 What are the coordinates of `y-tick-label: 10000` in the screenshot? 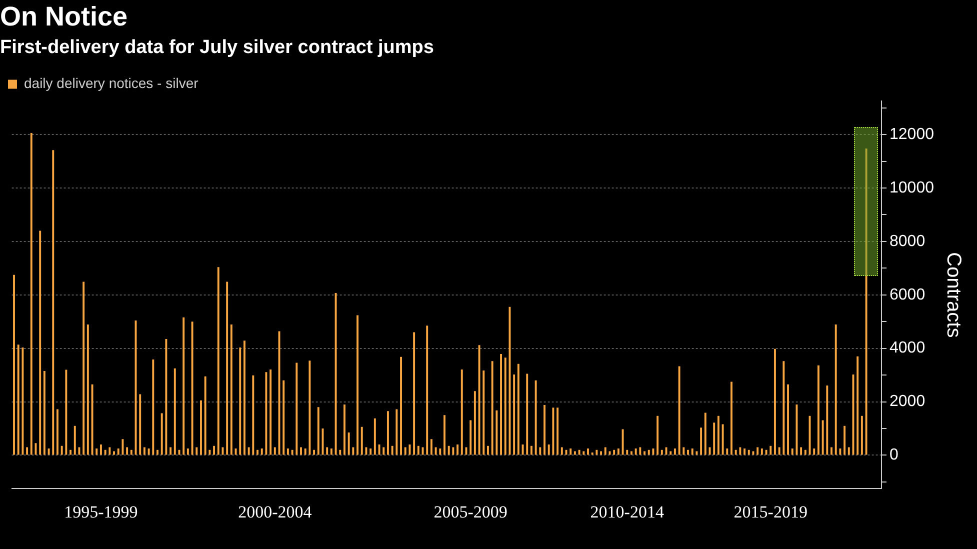 It's located at (912, 187).